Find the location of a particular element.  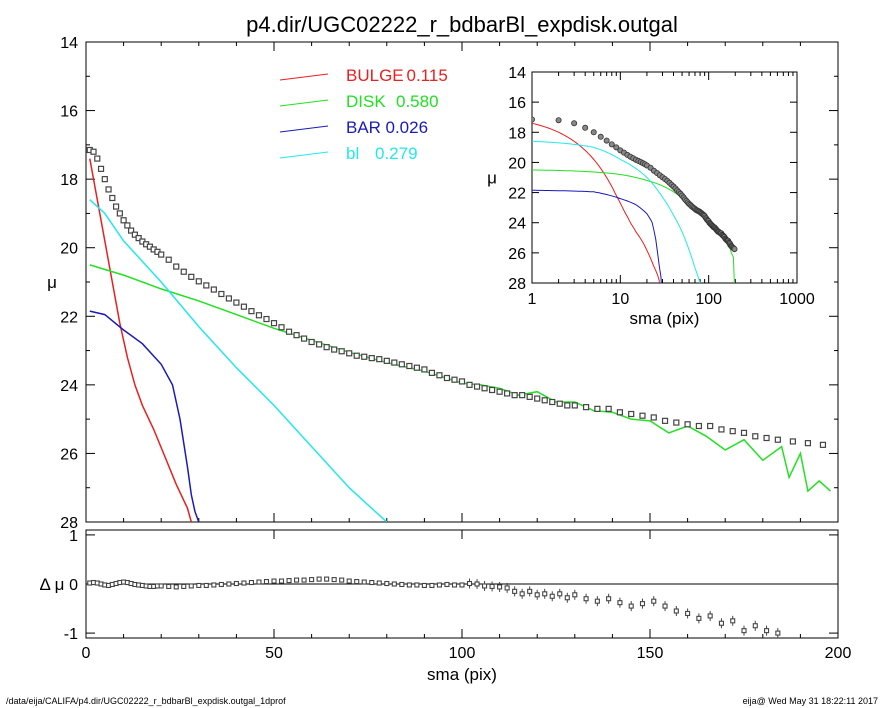

inset-series-line-bulge is located at coordinates (596, 202).